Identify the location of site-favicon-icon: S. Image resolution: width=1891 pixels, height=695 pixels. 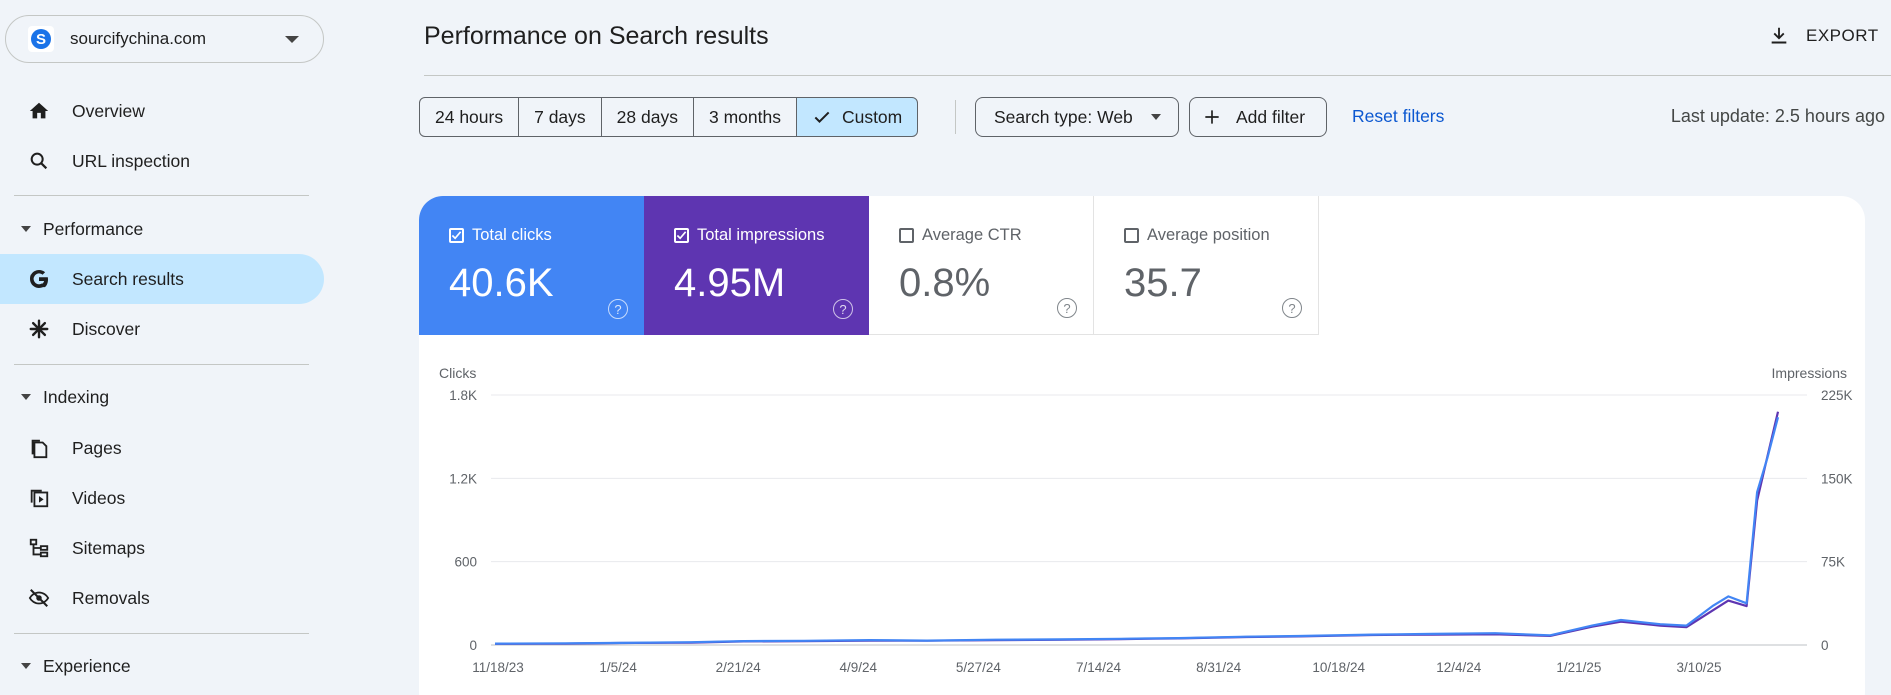
(41, 39).